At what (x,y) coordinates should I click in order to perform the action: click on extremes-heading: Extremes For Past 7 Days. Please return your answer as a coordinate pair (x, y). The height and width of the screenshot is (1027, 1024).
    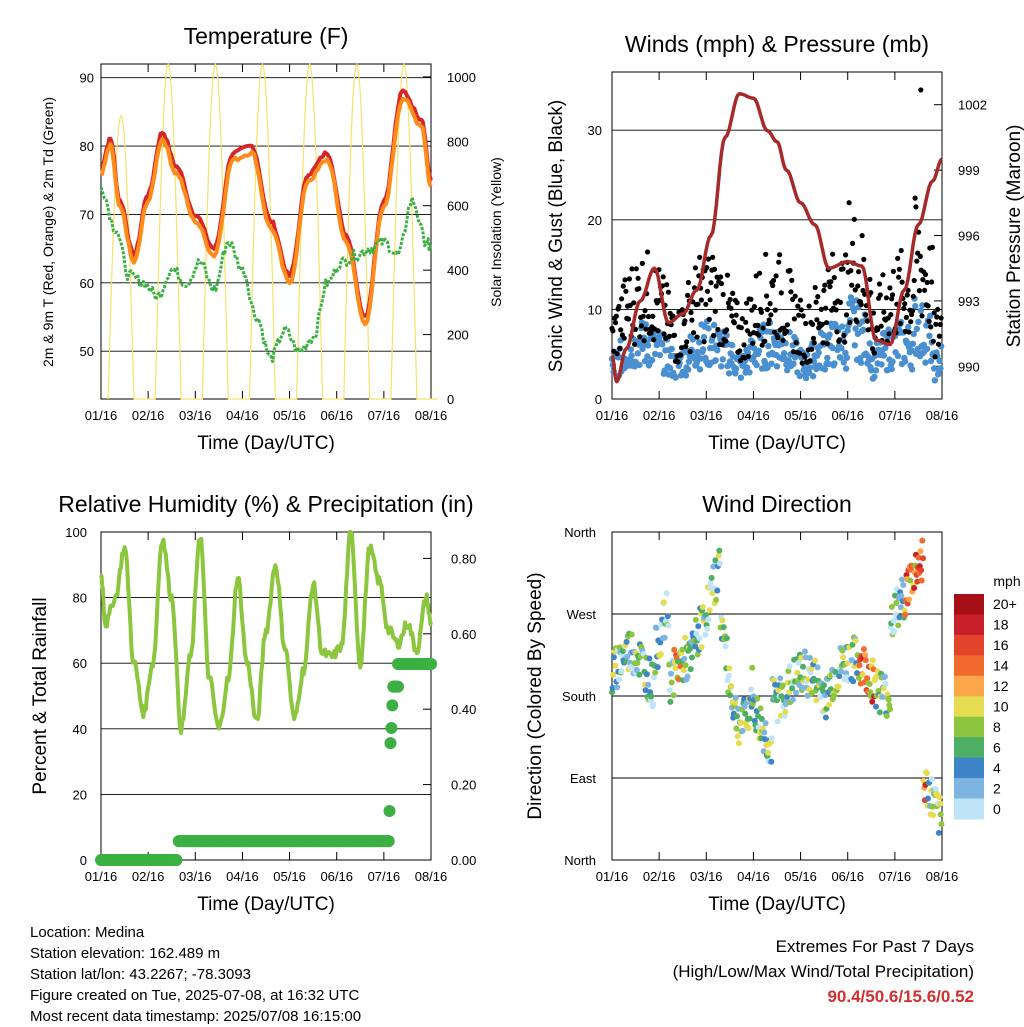
    Looking at the image, I should click on (874, 946).